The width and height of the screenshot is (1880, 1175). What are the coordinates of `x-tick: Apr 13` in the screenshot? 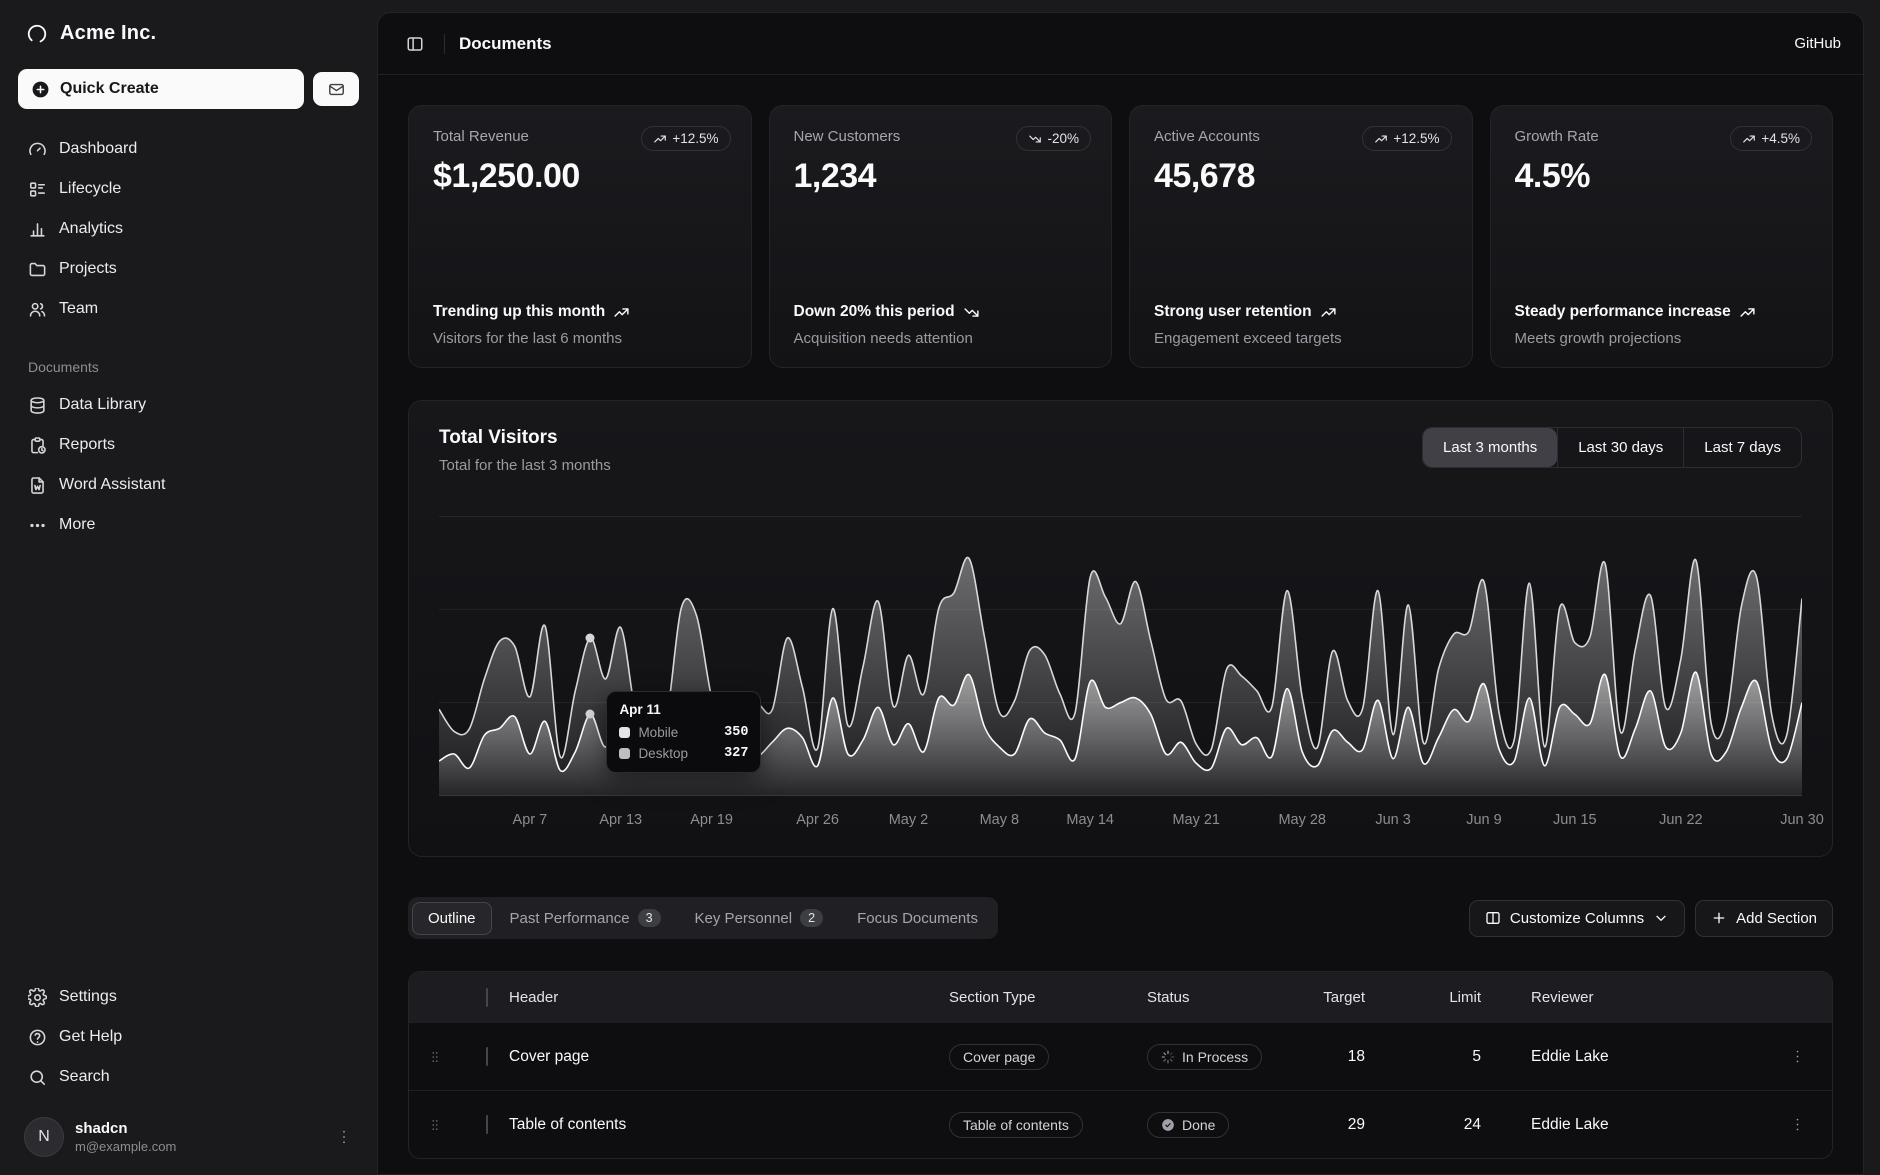 It's located at (621, 820).